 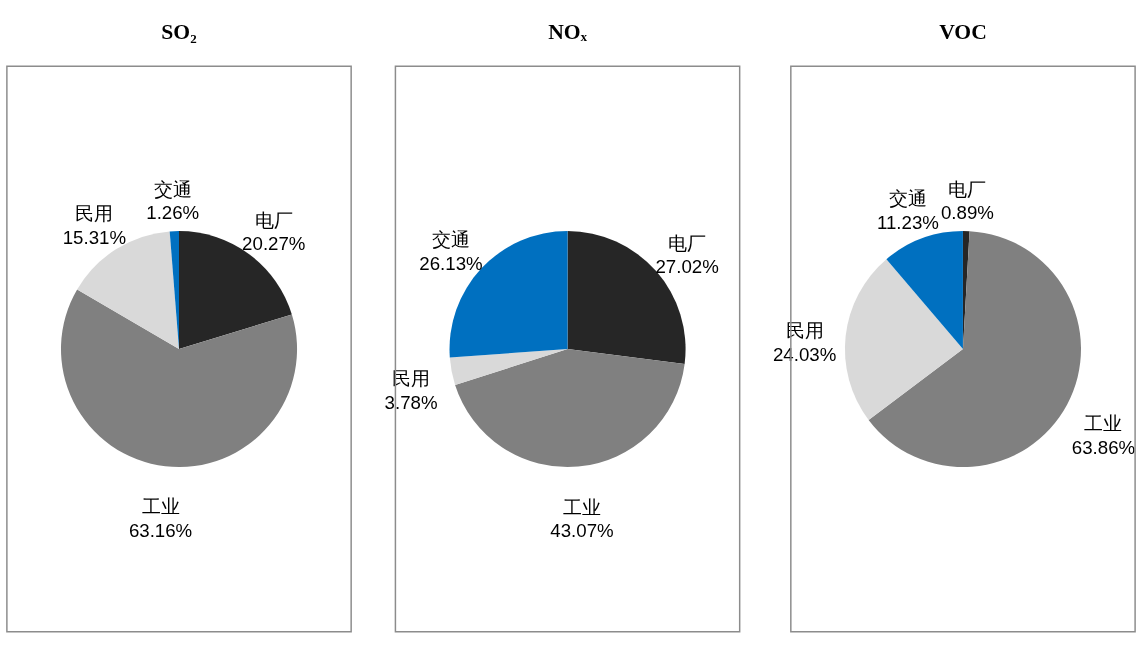 I want to click on data-label: 63.86%, so click(x=1103, y=447).